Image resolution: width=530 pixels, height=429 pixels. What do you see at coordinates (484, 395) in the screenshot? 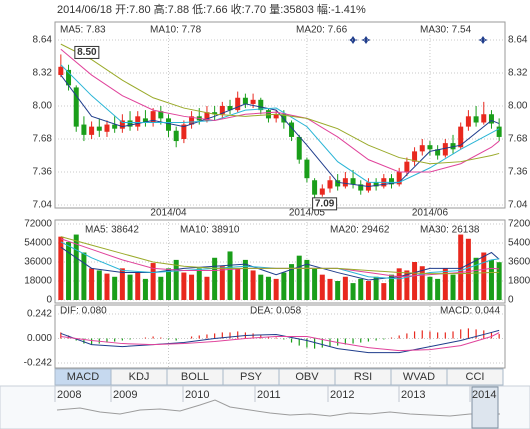
I see `year-label: 2014` at bounding box center [484, 395].